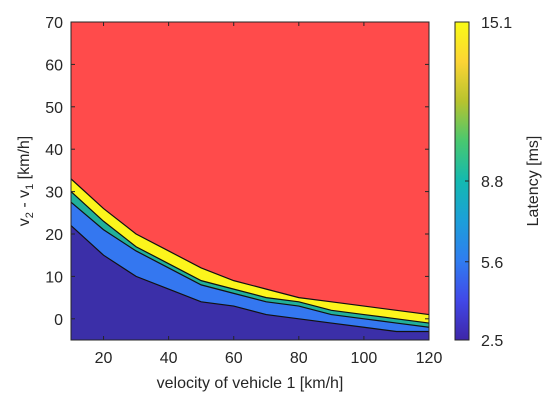 This screenshot has width=550, height=401. I want to click on y-tick-label: 30, so click(54, 193).